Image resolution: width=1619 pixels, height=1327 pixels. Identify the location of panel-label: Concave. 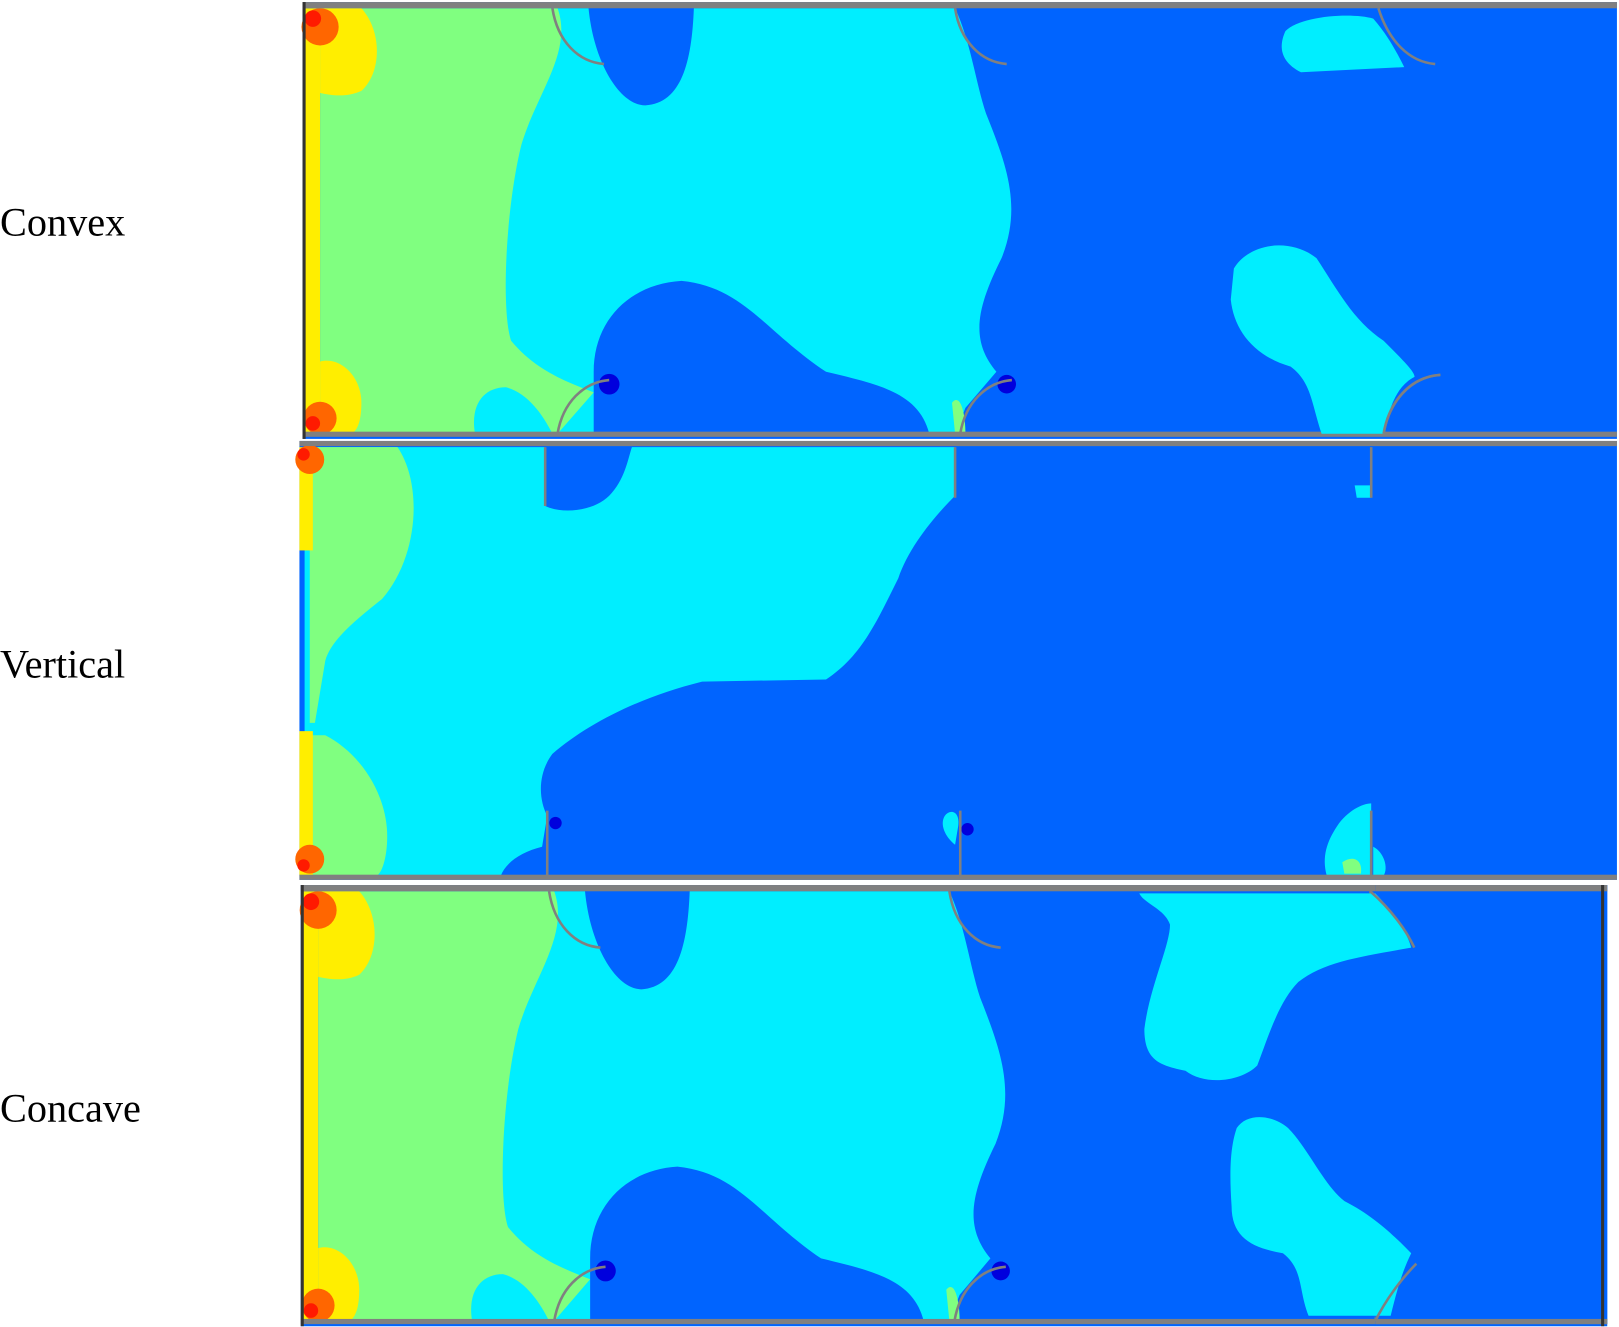
(70, 1107).